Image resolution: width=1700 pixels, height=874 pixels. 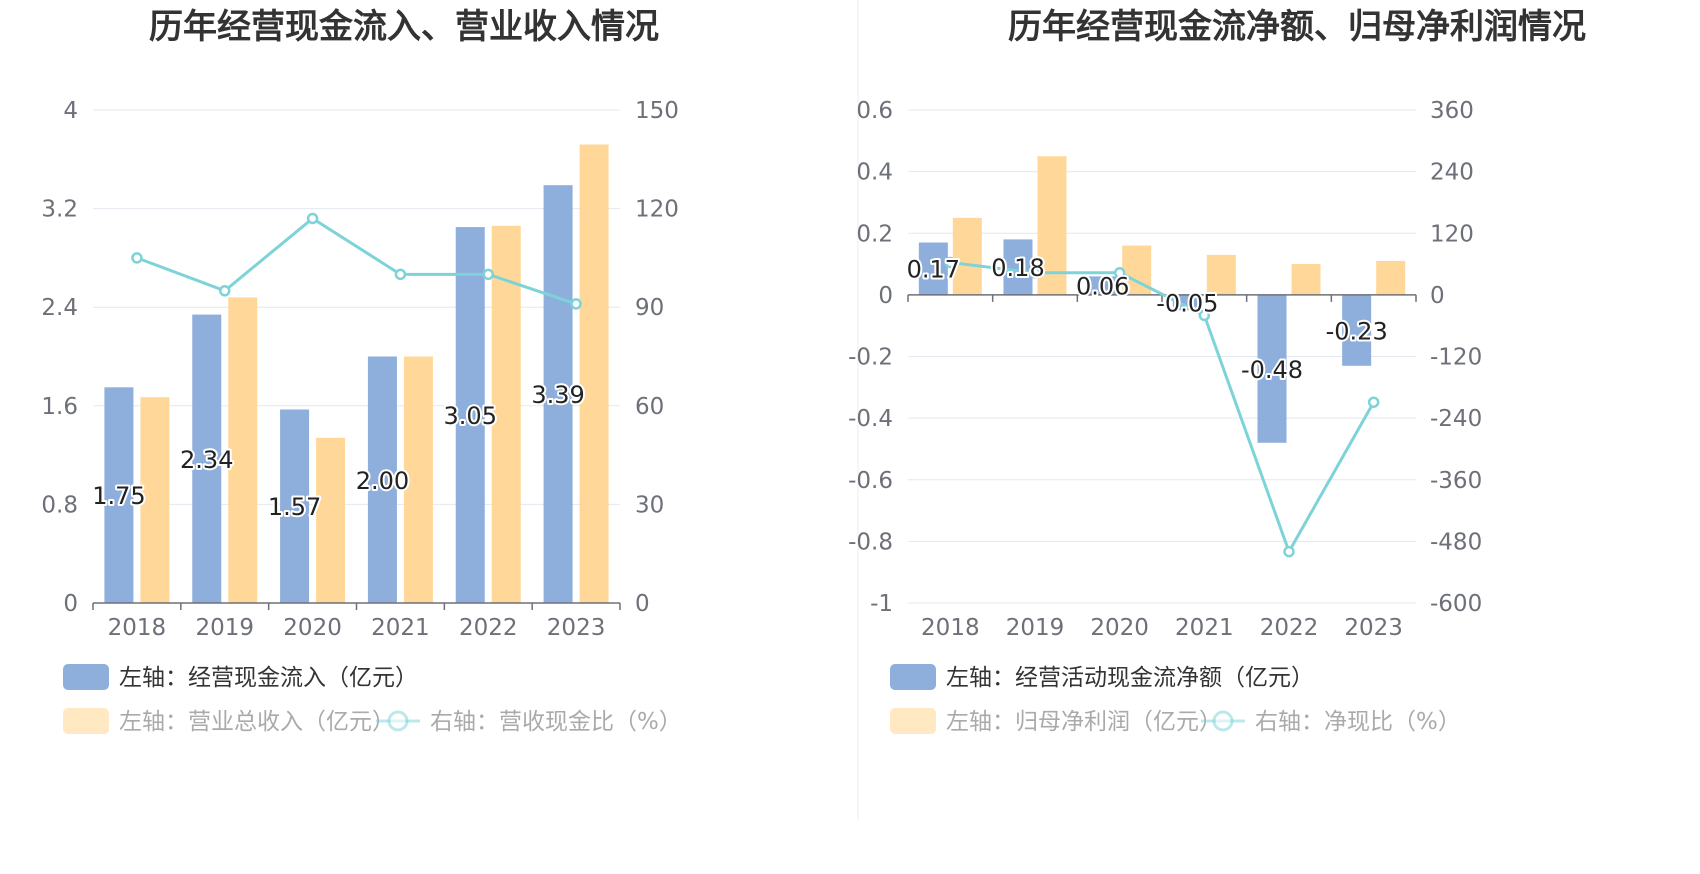 What do you see at coordinates (1456, 481) in the screenshot?
I see `y-right-tick-label: -360` at bounding box center [1456, 481].